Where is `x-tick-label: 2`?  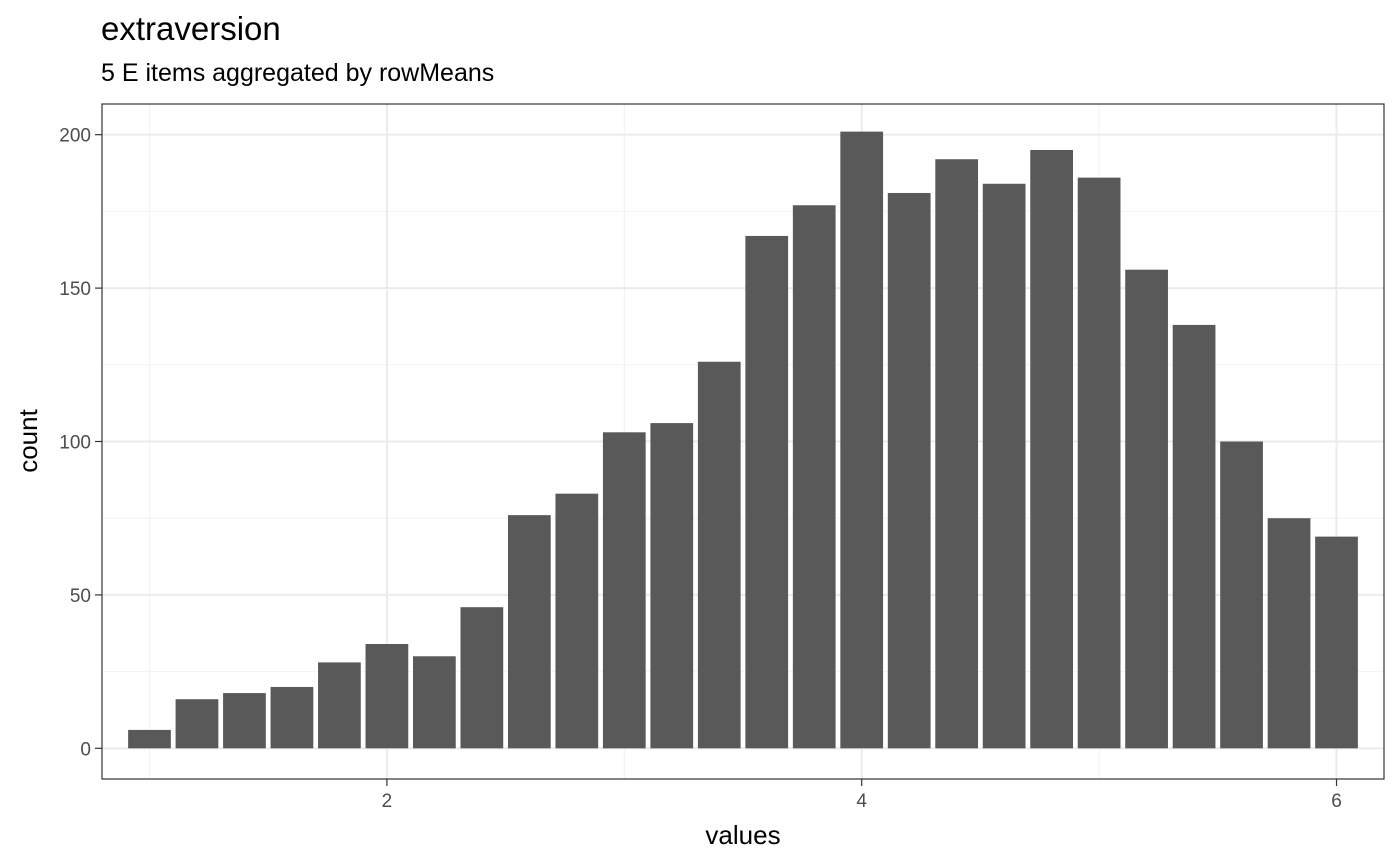
x-tick-label: 2 is located at coordinates (387, 801).